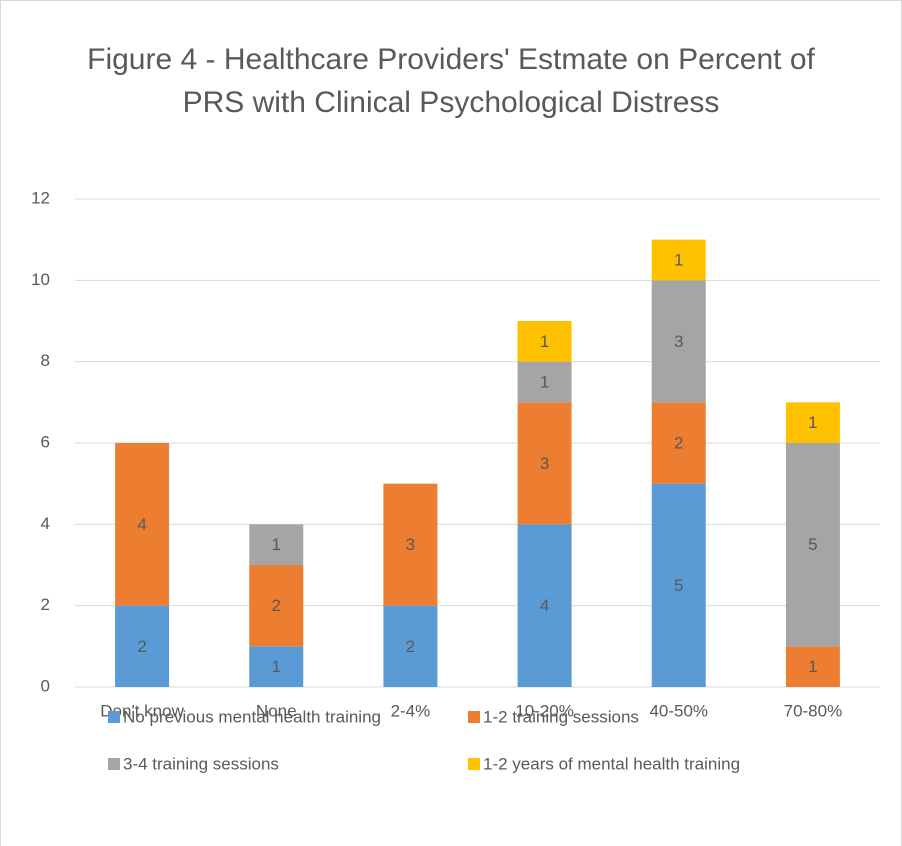  I want to click on x-tick-label: 40-50%, so click(678, 710).